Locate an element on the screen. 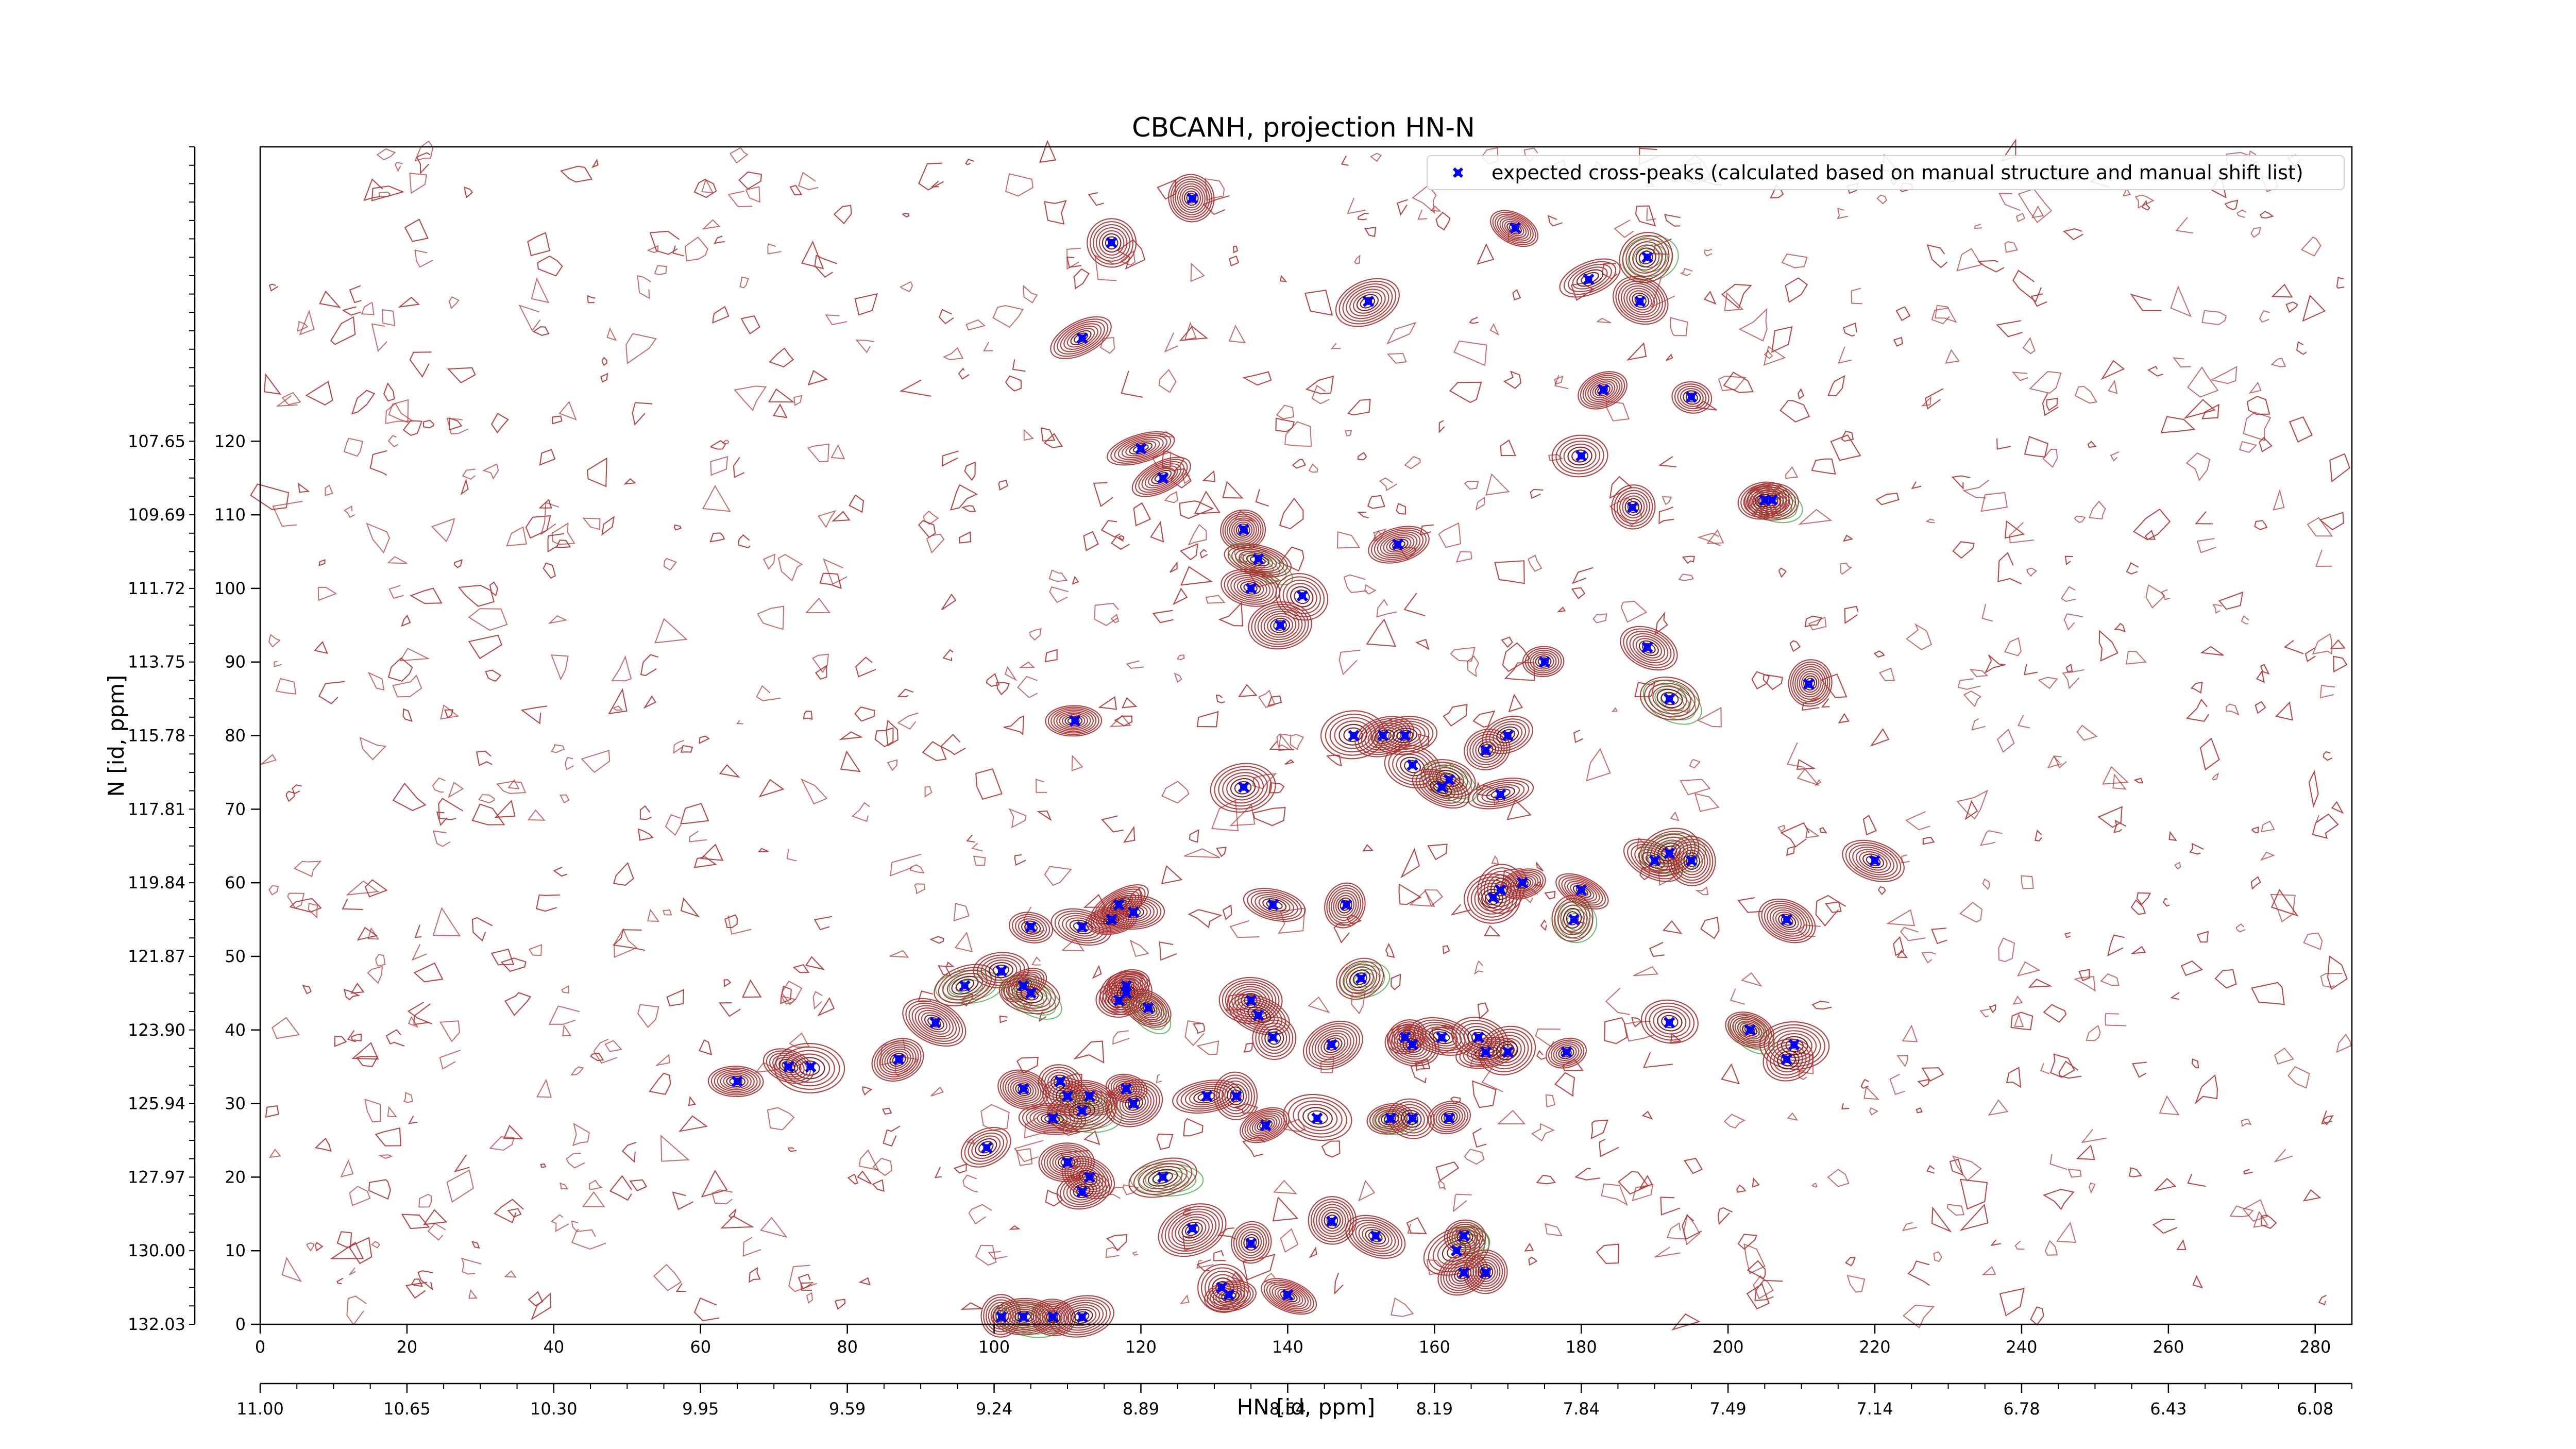 The image size is (2576, 1449). y-ppm-tick-label: 113.75 is located at coordinates (156, 662).